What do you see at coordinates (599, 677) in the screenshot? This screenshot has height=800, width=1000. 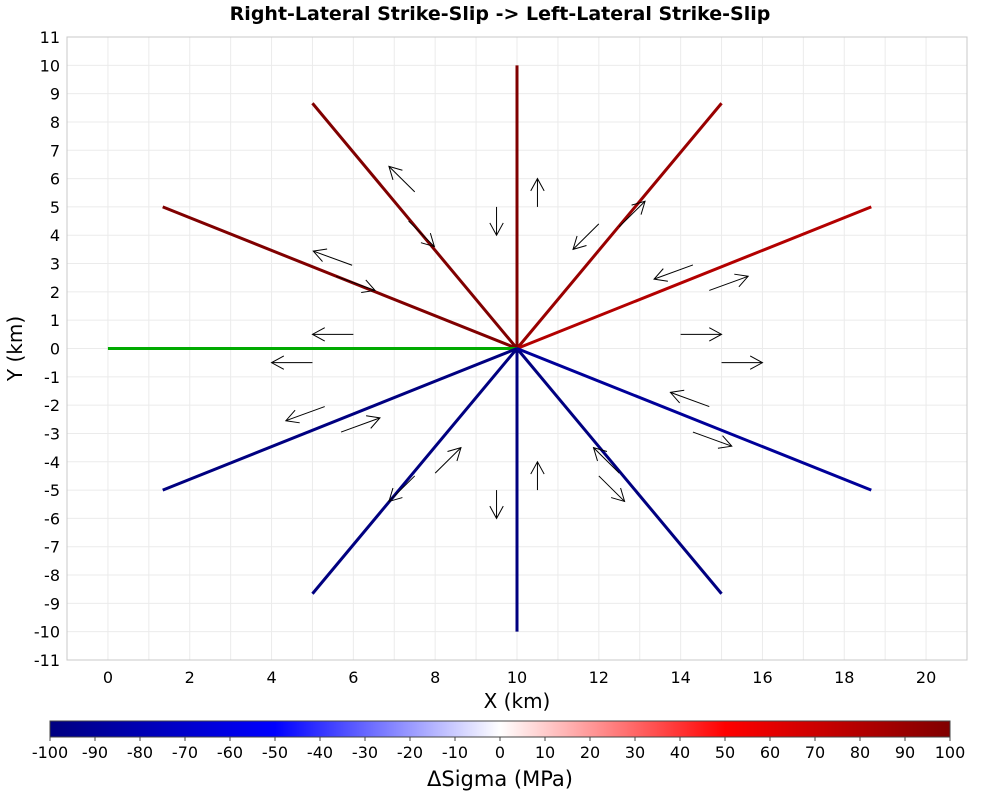 I see `x-tick-label: 12` at bounding box center [599, 677].